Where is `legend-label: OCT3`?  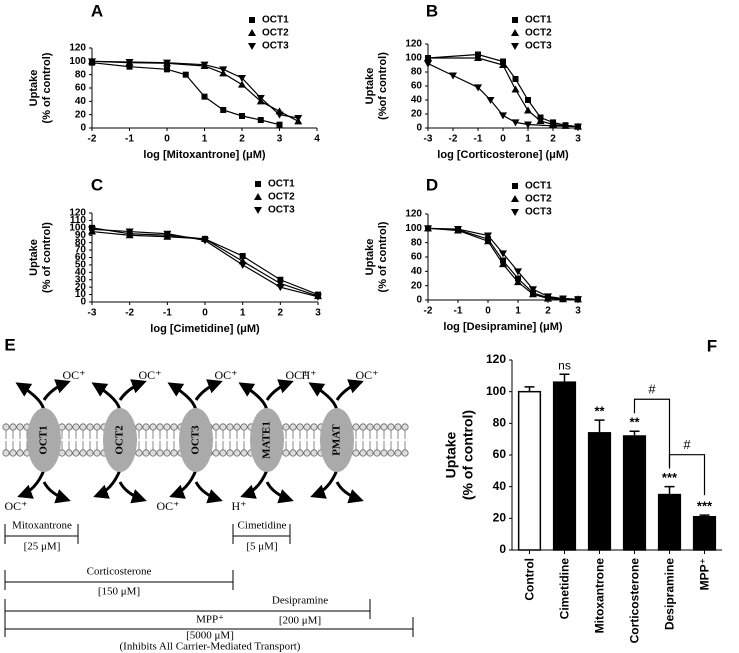
legend-label: OCT3 is located at coordinates (538, 46).